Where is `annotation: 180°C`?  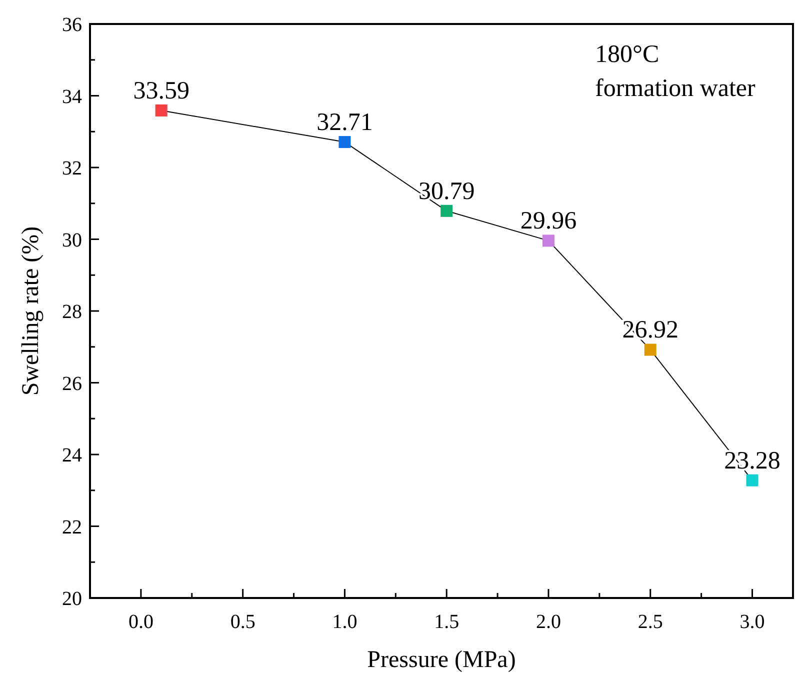 annotation: 180°C is located at coordinates (627, 54).